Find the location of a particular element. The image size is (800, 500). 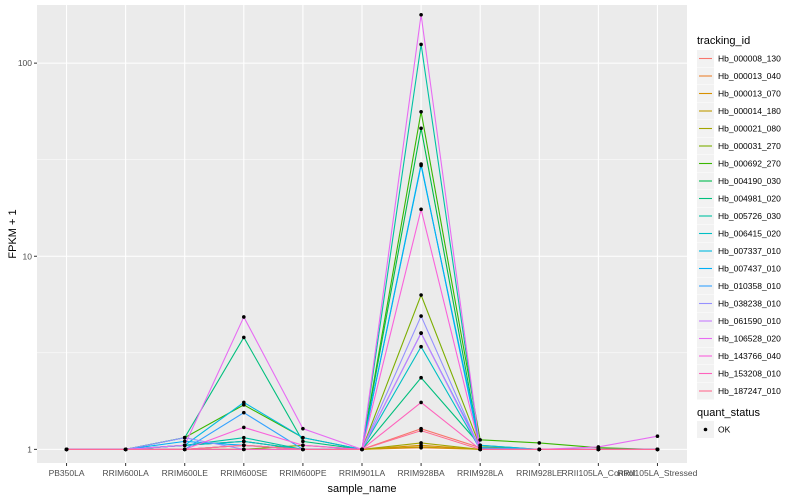

legend-item: Hb_000031_270 is located at coordinates (739, 146).